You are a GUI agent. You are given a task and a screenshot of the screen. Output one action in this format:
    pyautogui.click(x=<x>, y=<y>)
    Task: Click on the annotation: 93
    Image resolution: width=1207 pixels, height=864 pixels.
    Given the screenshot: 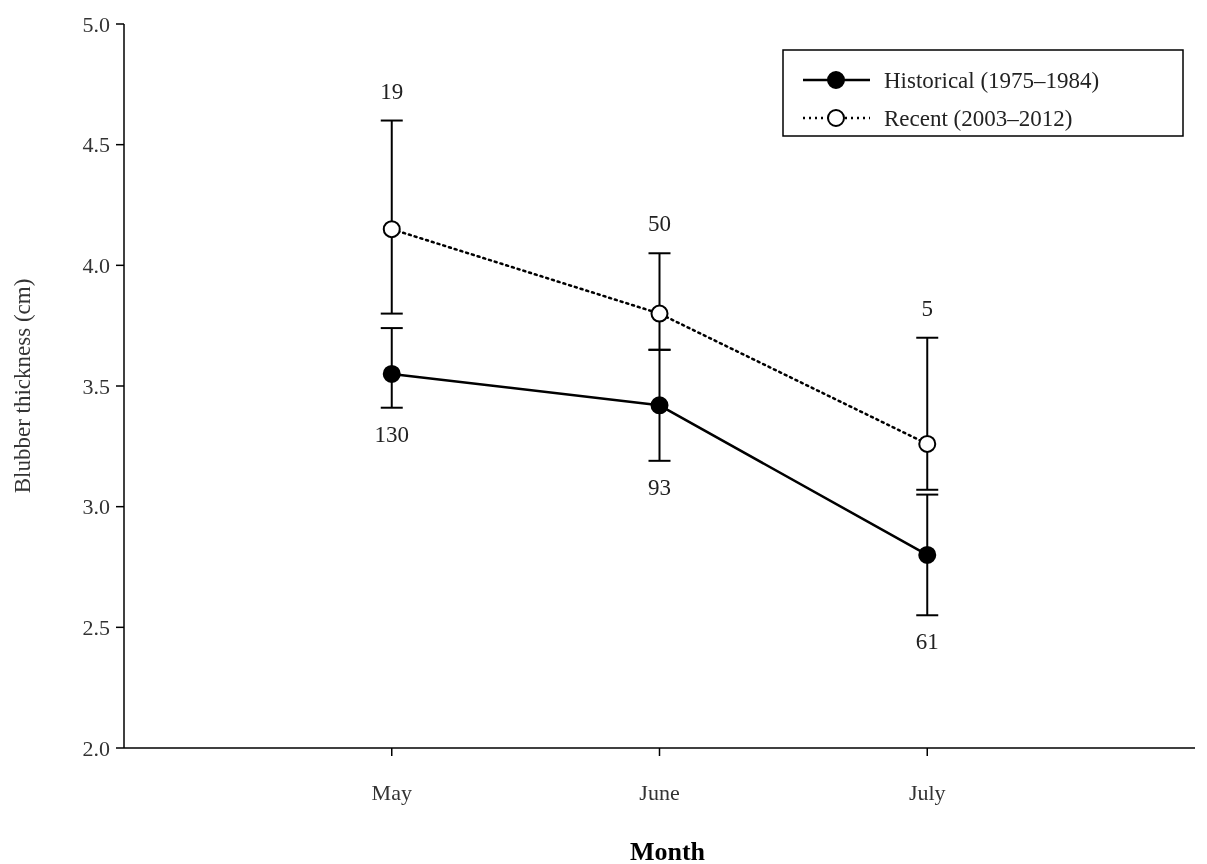 What is the action you would take?
    pyautogui.click(x=659, y=487)
    